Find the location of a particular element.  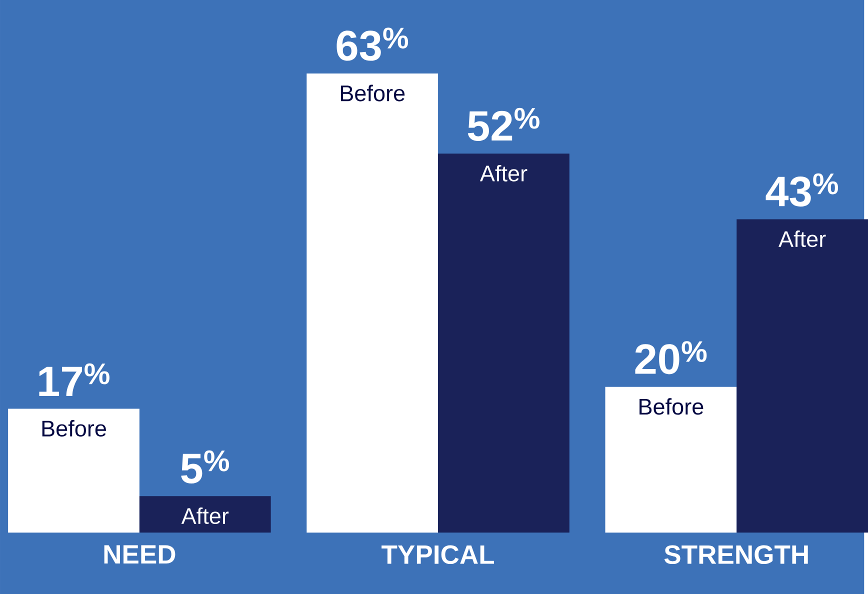

data-label: 52$^{%}$ is located at coordinates (504, 124).